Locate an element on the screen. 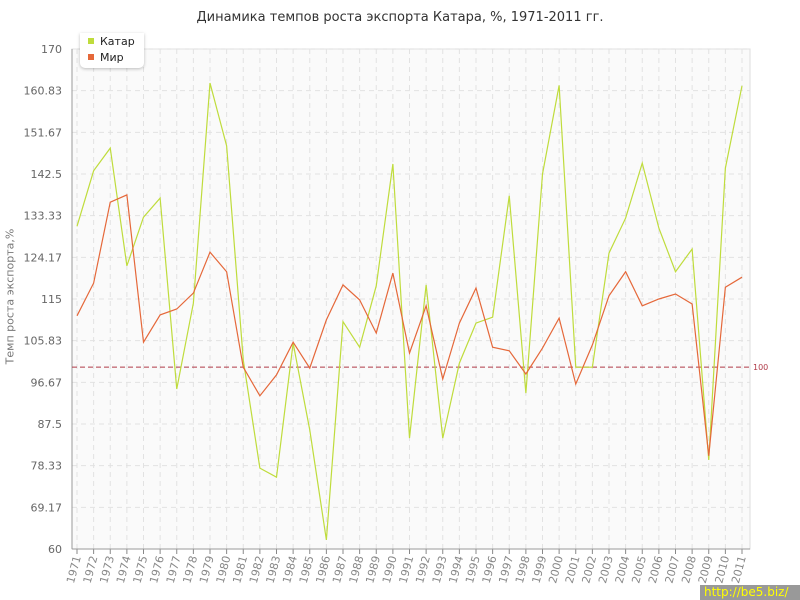 The image size is (800, 600). legend-label: Мир is located at coordinates (112, 57).